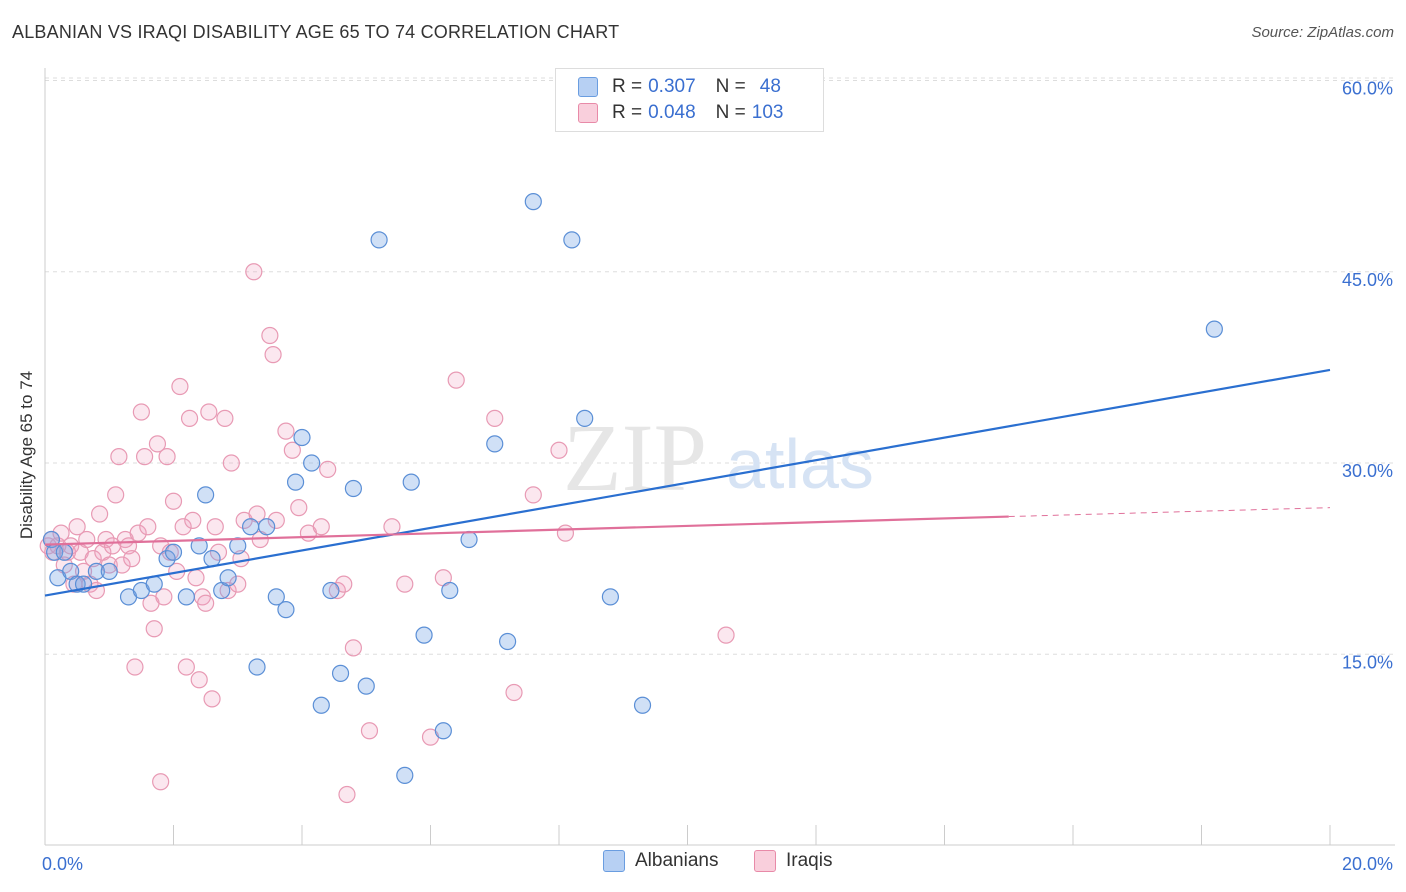 The image size is (1406, 892). I want to click on y-tick-label: 30.0%, so click(1367, 471).